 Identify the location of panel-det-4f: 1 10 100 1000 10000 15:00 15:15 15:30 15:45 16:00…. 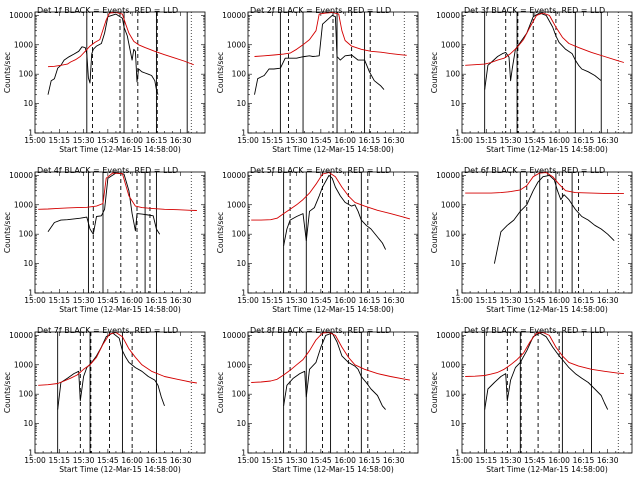
(104, 240).